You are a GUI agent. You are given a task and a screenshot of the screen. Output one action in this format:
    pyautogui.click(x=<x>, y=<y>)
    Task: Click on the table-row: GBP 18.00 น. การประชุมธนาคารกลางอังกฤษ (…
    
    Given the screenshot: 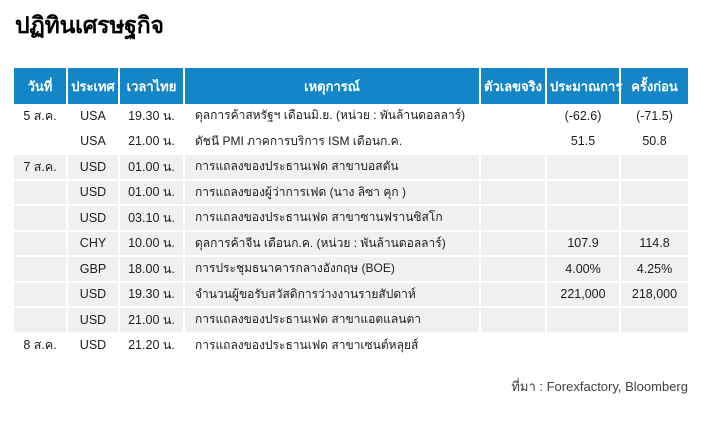 What is the action you would take?
    pyautogui.click(x=351, y=270)
    